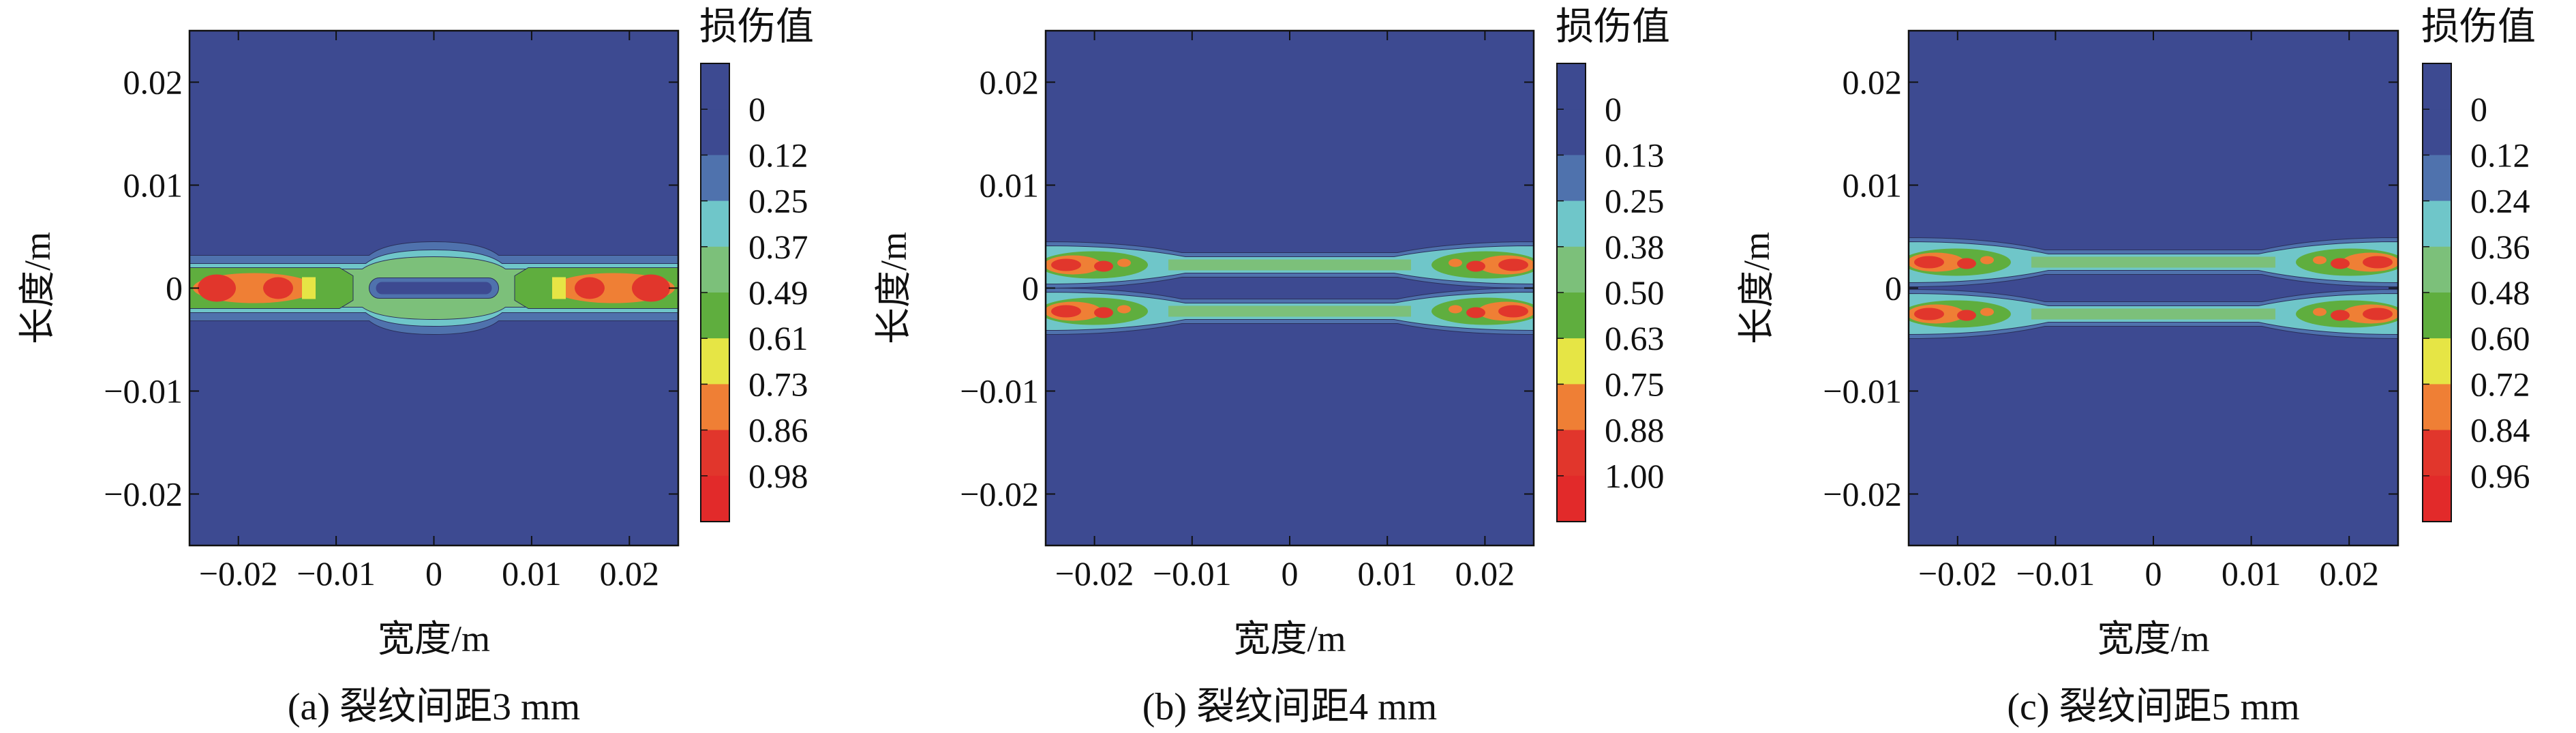  What do you see at coordinates (1635, 247) in the screenshot?
I see `colorbar-level-label: 0.38` at bounding box center [1635, 247].